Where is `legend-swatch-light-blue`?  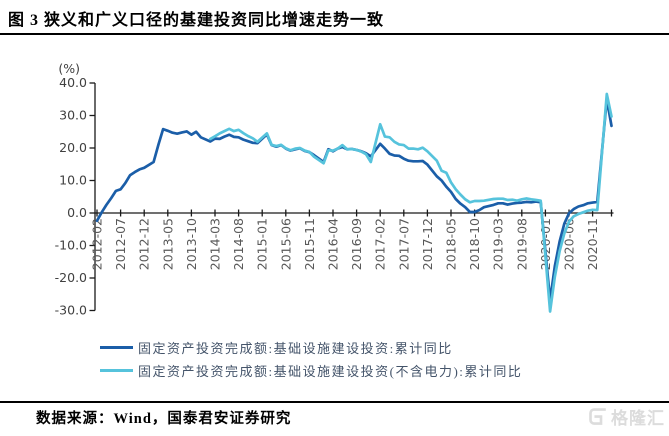
legend-swatch-light-blue is located at coordinates (116, 370).